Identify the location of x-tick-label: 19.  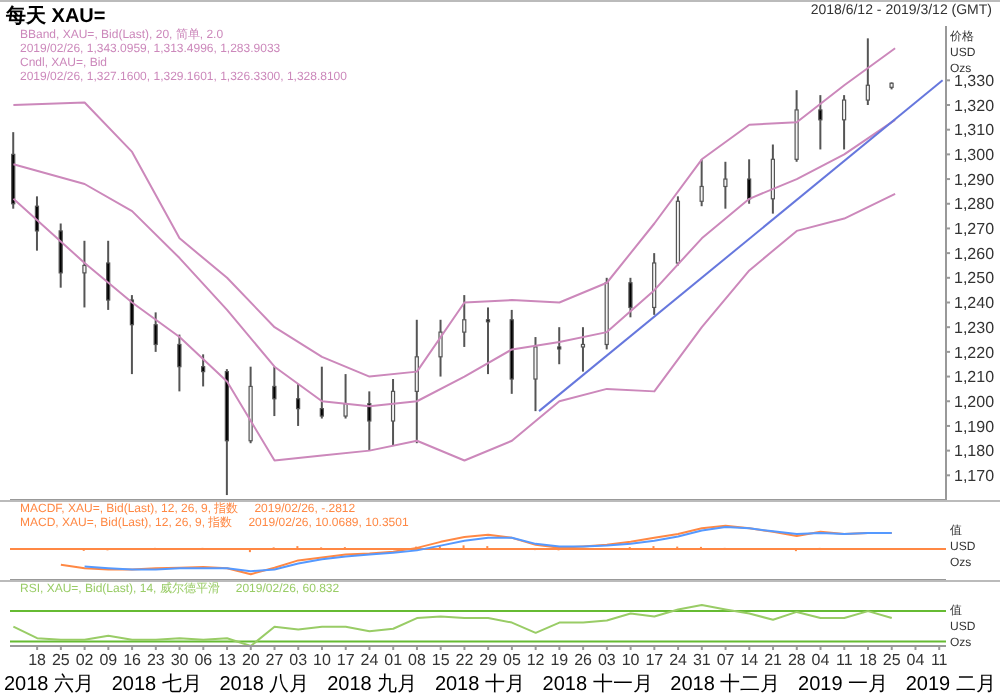
(560, 660).